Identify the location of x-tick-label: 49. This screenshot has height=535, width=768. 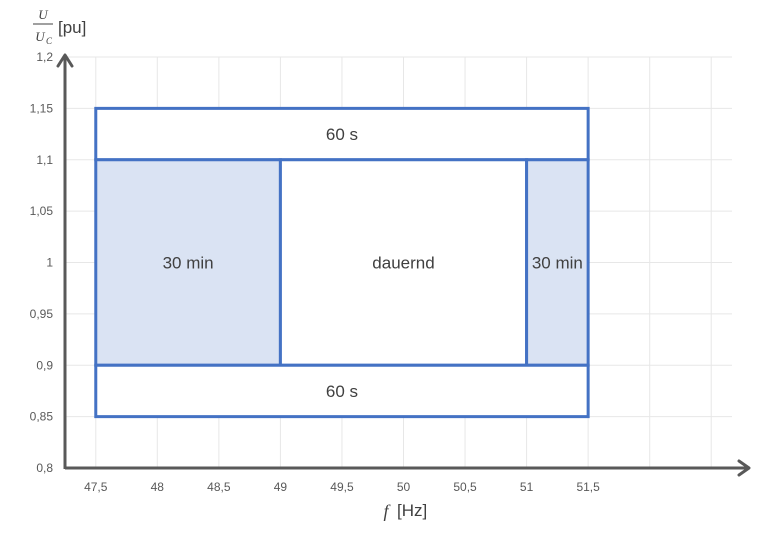
(281, 487).